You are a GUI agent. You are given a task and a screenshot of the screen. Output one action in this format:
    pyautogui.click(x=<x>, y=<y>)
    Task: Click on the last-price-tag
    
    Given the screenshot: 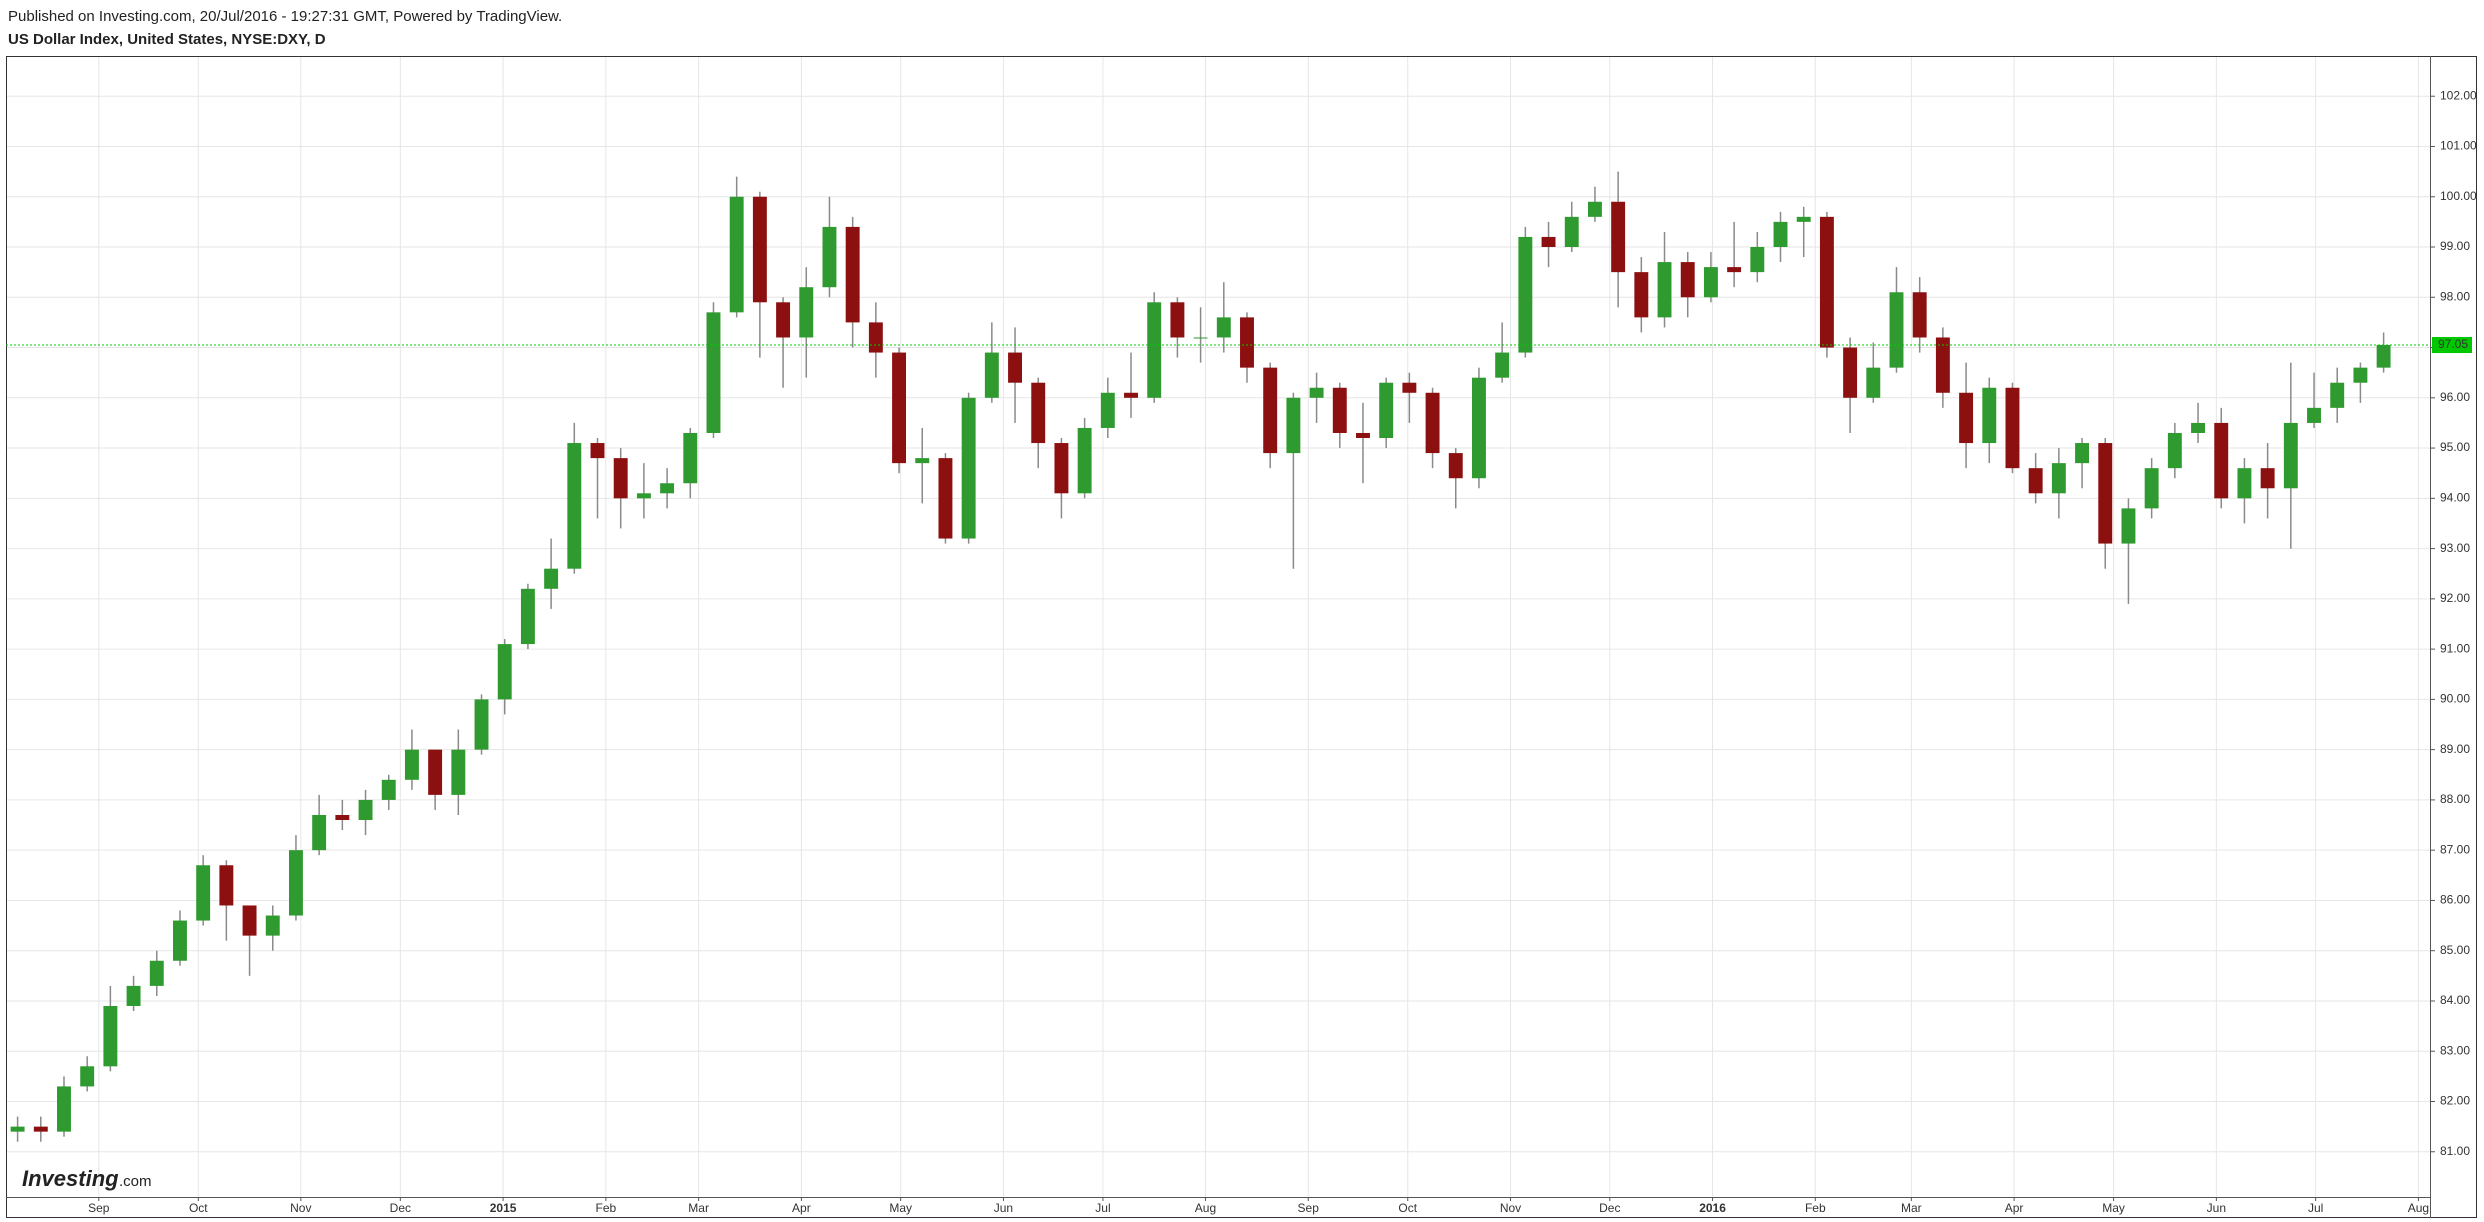 What is the action you would take?
    pyautogui.click(x=2452, y=345)
    